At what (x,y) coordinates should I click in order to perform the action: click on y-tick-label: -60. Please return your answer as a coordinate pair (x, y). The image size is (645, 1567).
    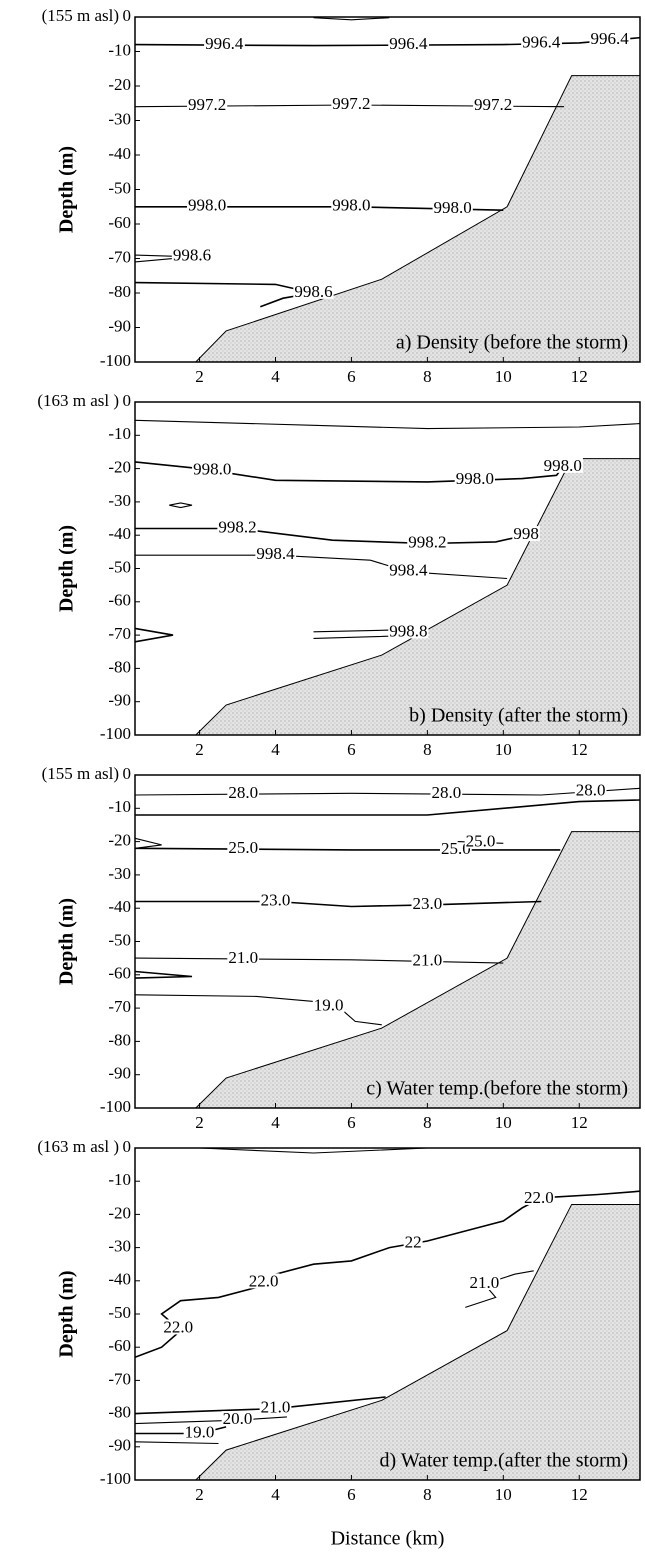
    Looking at the image, I should click on (119, 600).